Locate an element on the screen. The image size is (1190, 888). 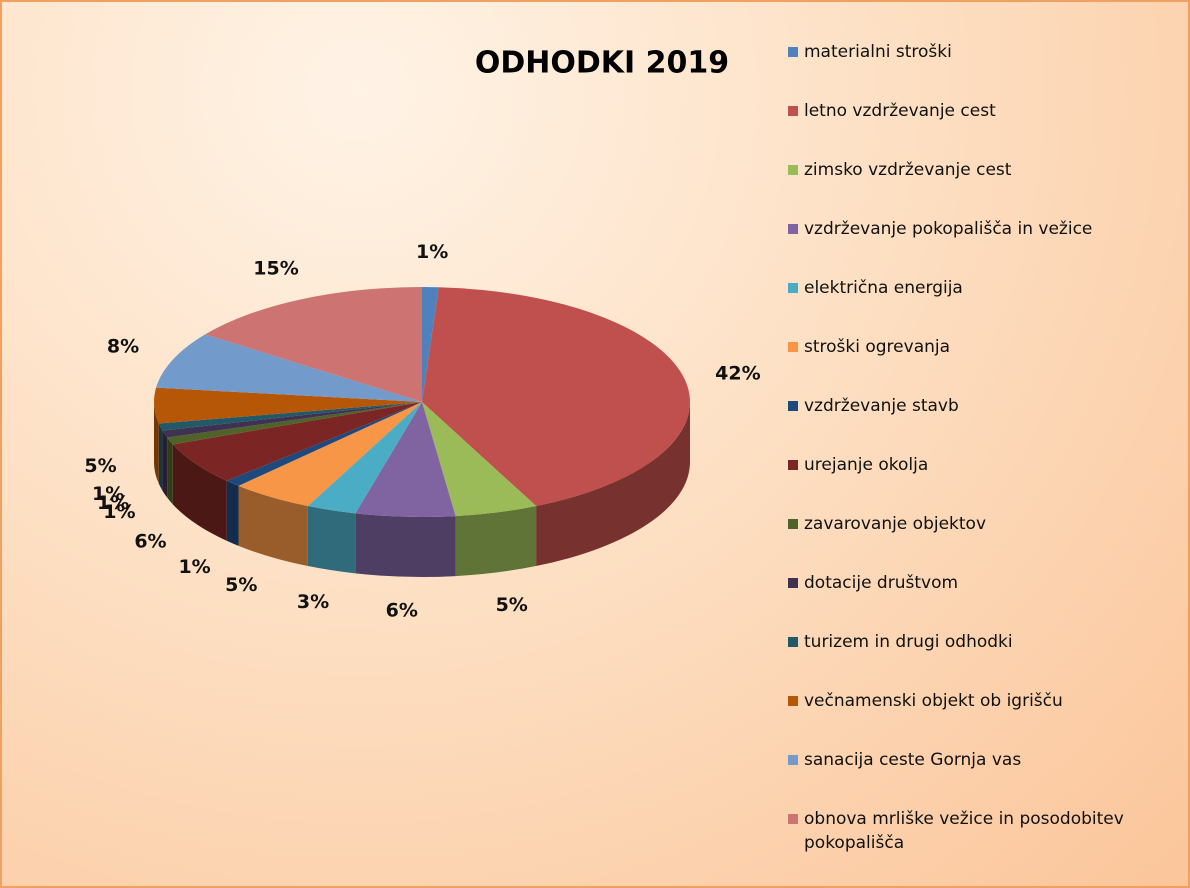
legend-label: zimsko vzdrževanje cest is located at coordinates (908, 170).